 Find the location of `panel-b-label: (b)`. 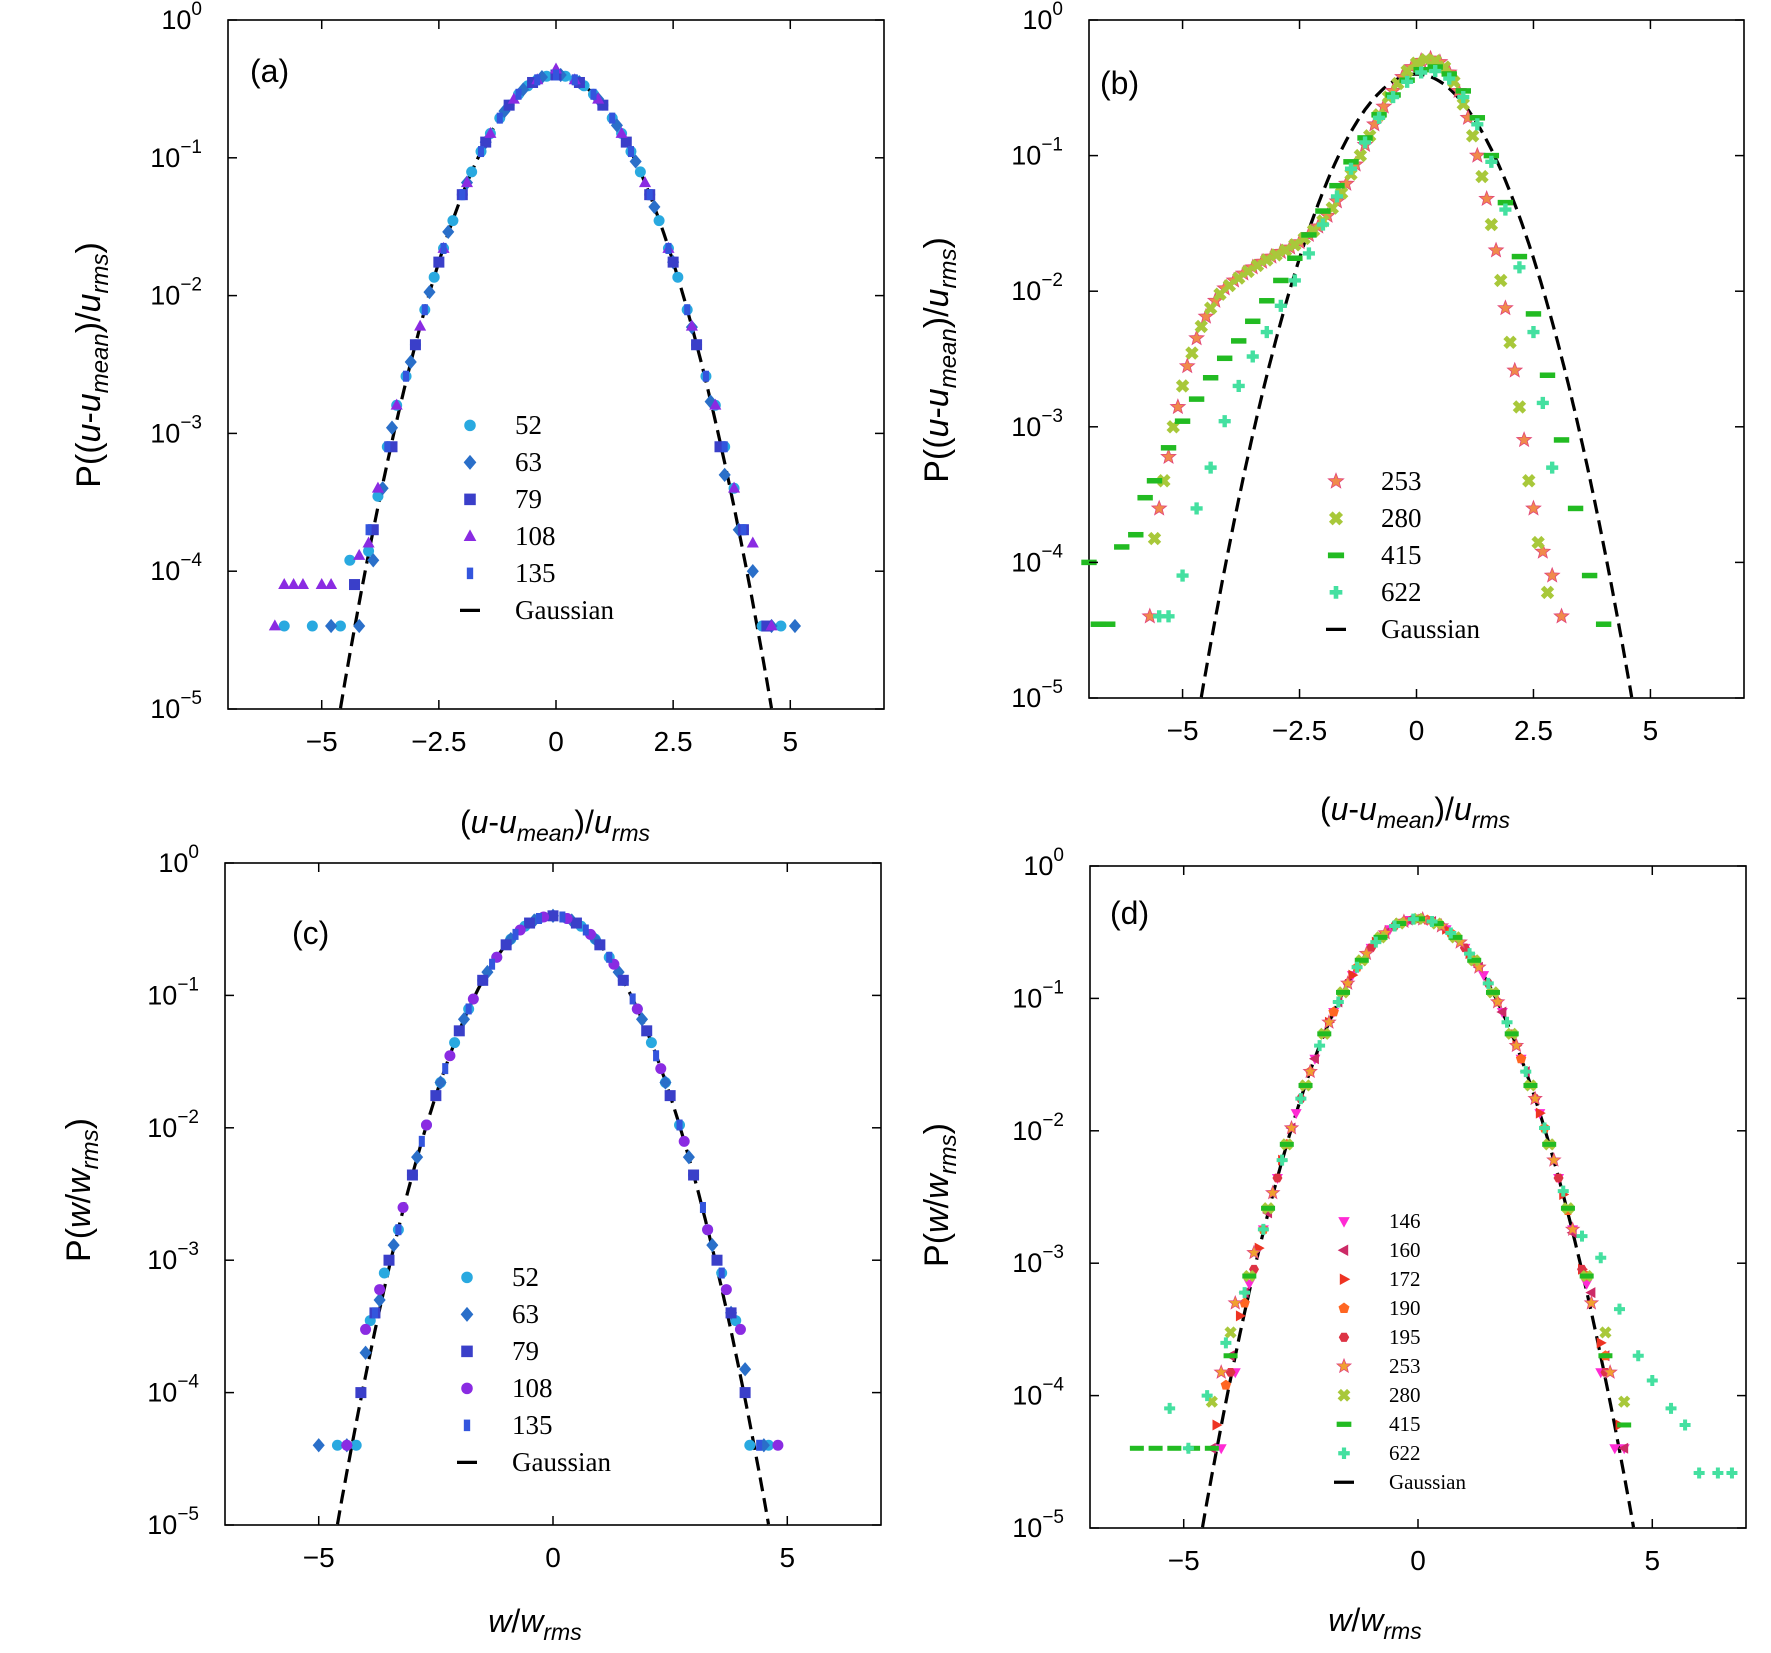

panel-b-label: (b) is located at coordinates (1119, 83).